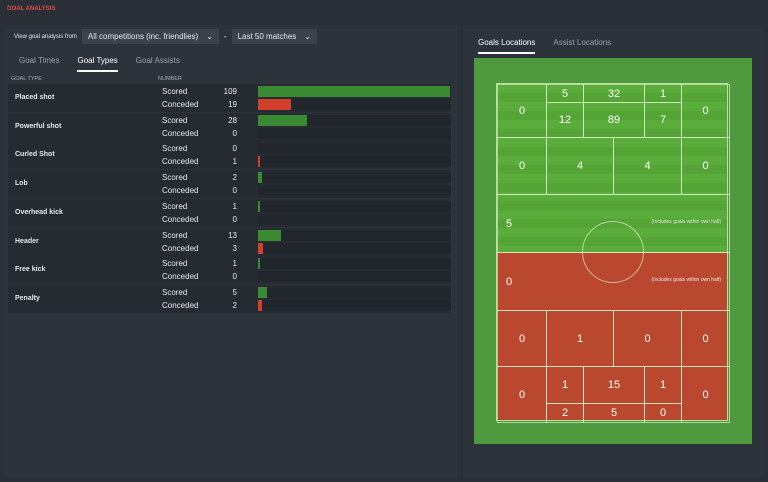 The image size is (768, 482). I want to click on zone-goal-count: 5, so click(565, 93).